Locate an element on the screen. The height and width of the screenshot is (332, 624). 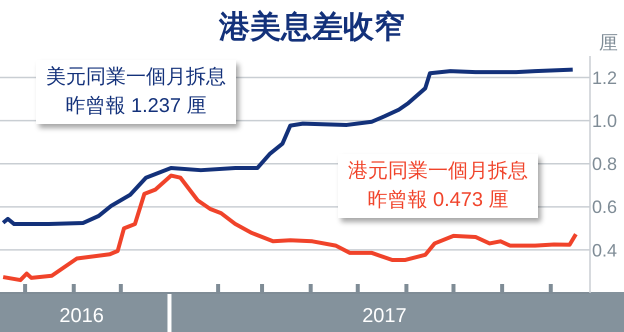
chart-title: 港美息差收窄 is located at coordinates (312, 26).